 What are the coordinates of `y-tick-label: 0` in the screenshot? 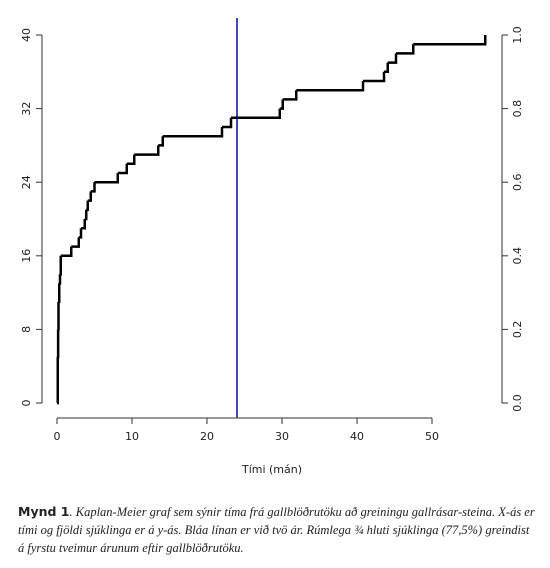 It's located at (26, 403).